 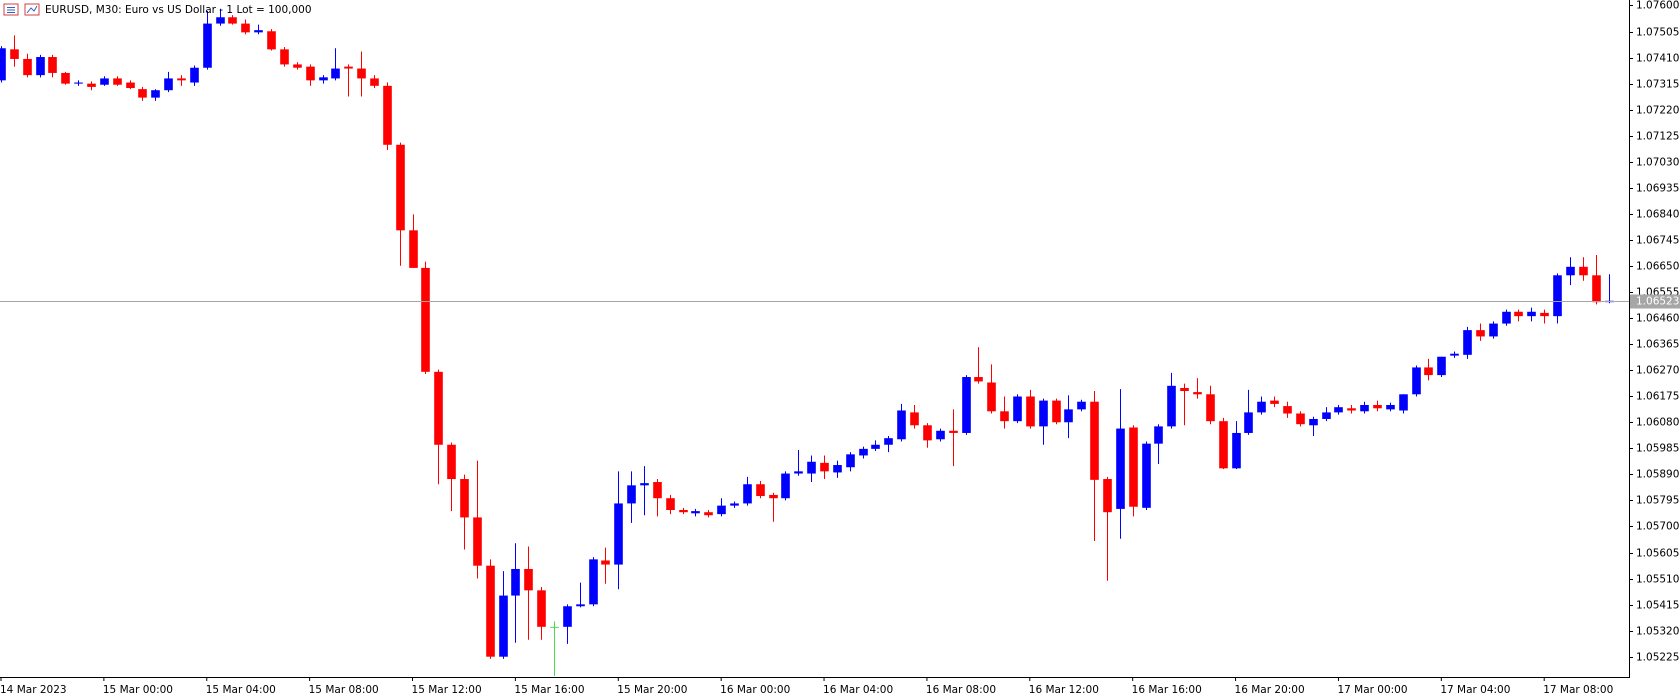 I want to click on y-tick-label: 1.06080, so click(x=1657, y=423).